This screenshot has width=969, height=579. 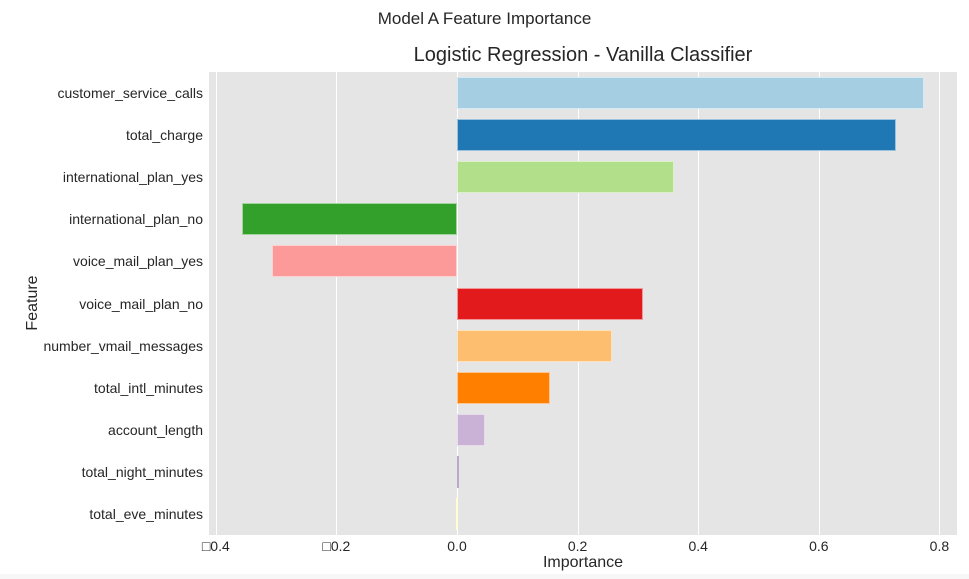 What do you see at coordinates (458, 471) in the screenshot?
I see `bar-total-night-minutes` at bounding box center [458, 471].